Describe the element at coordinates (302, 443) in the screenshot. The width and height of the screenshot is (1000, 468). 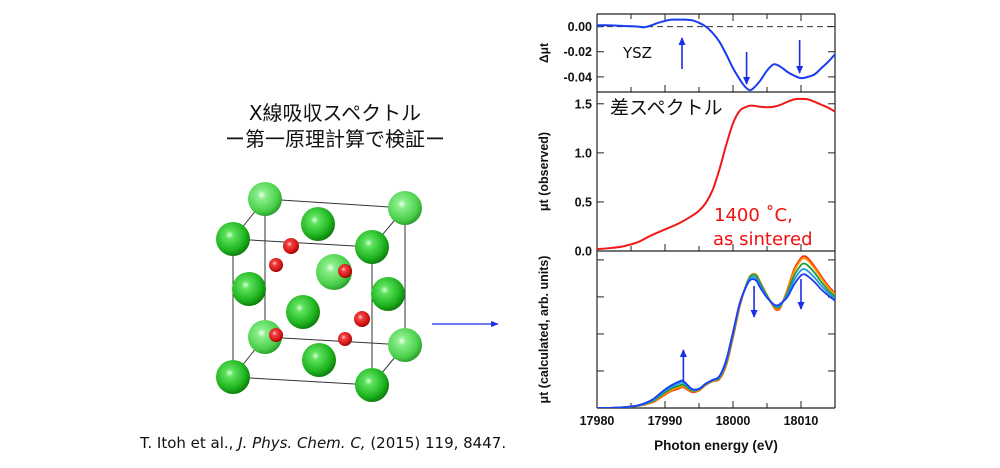
I see `citation-journal: J. Phys. Chem. C,` at that location.